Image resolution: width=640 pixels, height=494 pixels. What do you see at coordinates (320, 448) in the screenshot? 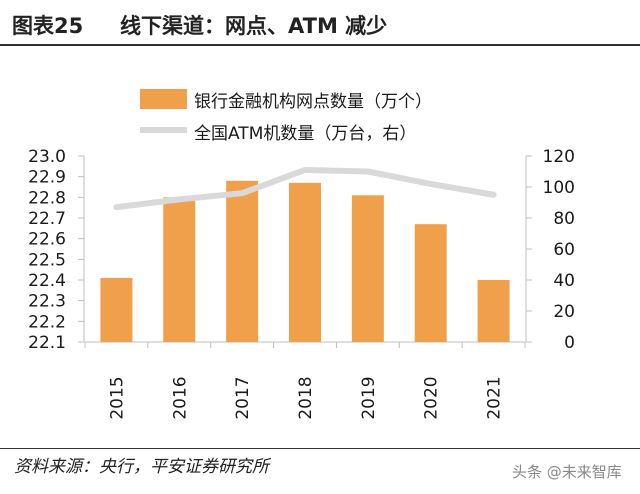
I see `footer-divider` at bounding box center [320, 448].